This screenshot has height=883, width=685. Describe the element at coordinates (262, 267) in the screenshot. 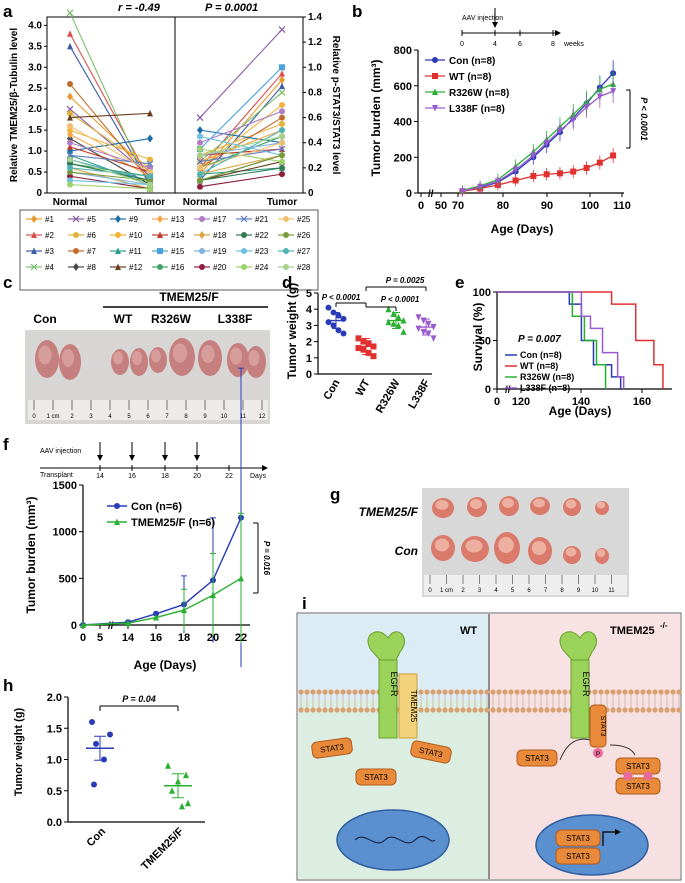

I see `panel-a-legend-item: #24` at that location.